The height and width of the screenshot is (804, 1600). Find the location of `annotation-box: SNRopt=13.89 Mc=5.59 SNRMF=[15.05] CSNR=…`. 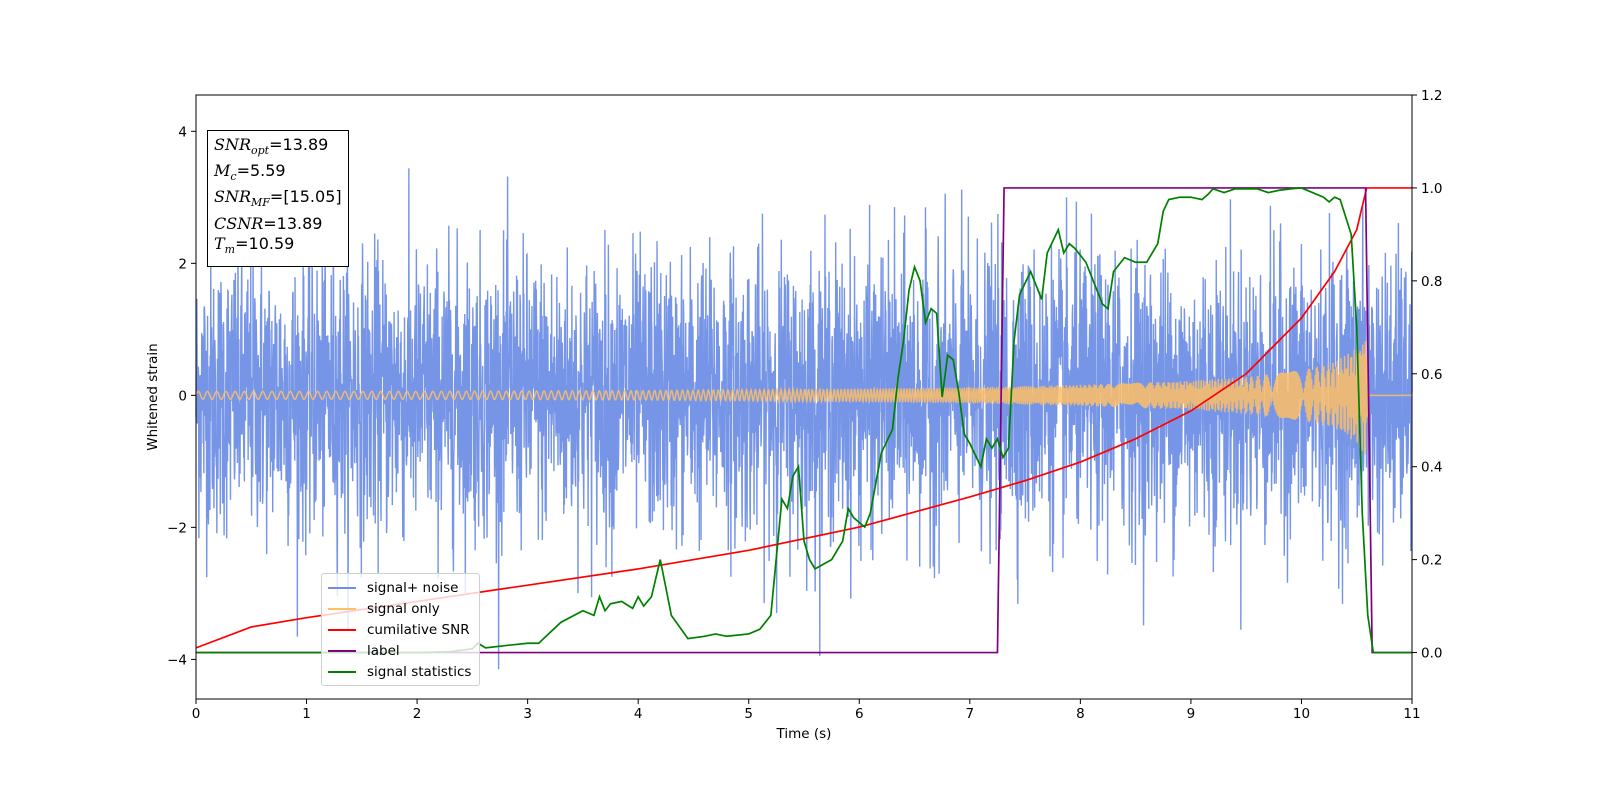

annotation-box: SNRopt=13.89 Mc=5.59 SNRMF=[15.05] CSNR=… is located at coordinates (278, 198).